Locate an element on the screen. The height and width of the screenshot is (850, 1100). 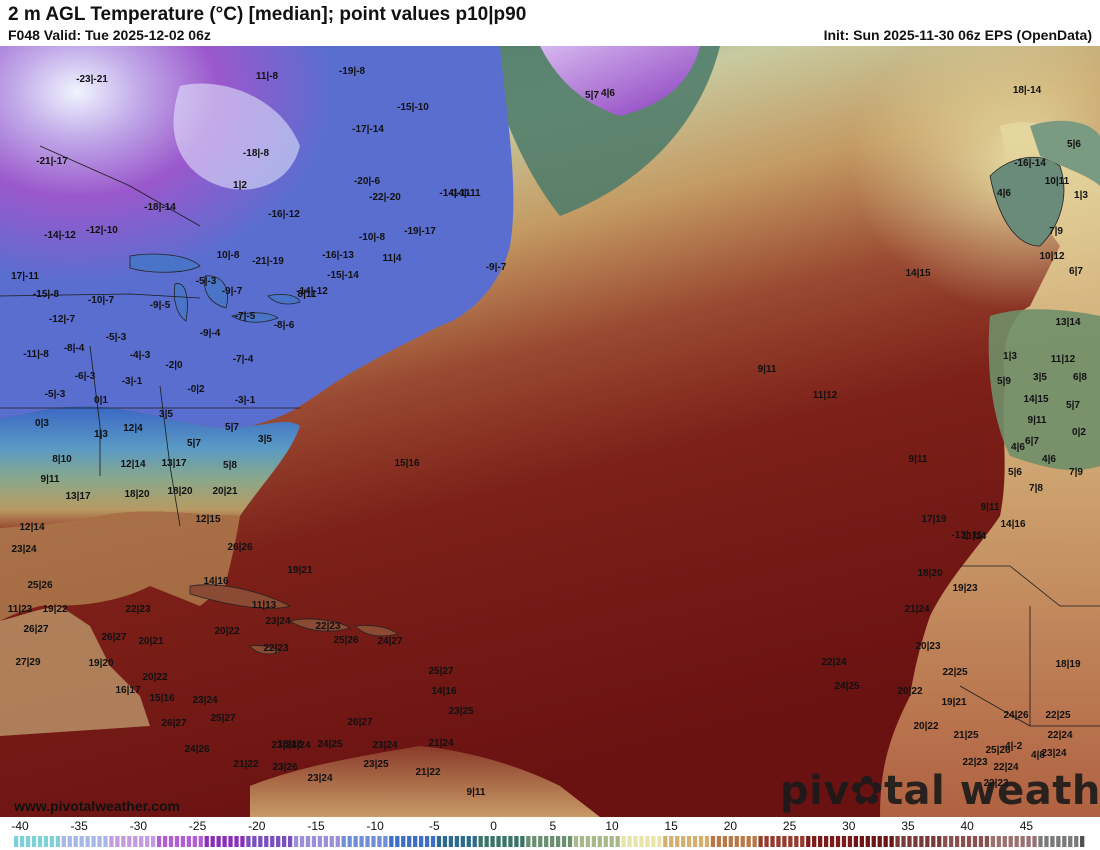
point-value: -18|-14 is located at coordinates (160, 207).